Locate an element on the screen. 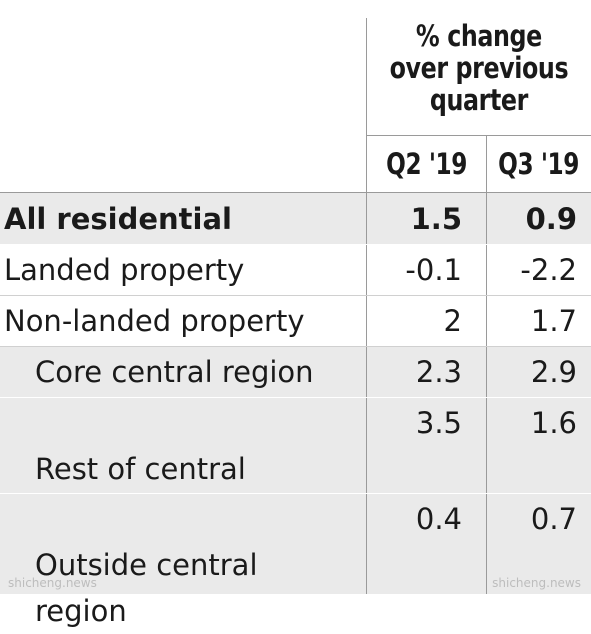 This screenshot has height=634, width=591. divider-vertical-left is located at coordinates (366, 306).